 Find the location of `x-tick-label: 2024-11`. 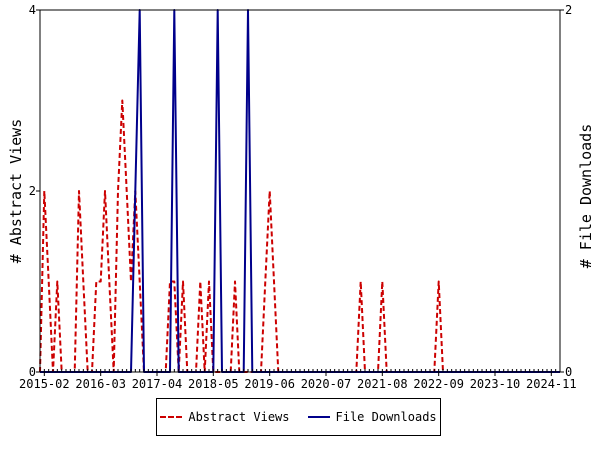

x-tick-label: 2024-11 is located at coordinates (551, 384).